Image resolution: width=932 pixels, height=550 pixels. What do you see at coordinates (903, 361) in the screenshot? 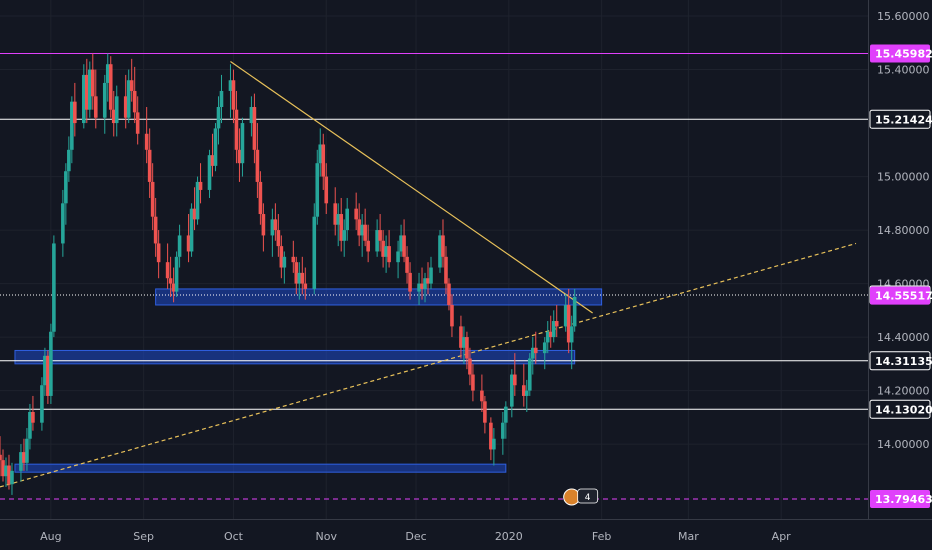
I see `level-label: 14.31135` at bounding box center [903, 361].